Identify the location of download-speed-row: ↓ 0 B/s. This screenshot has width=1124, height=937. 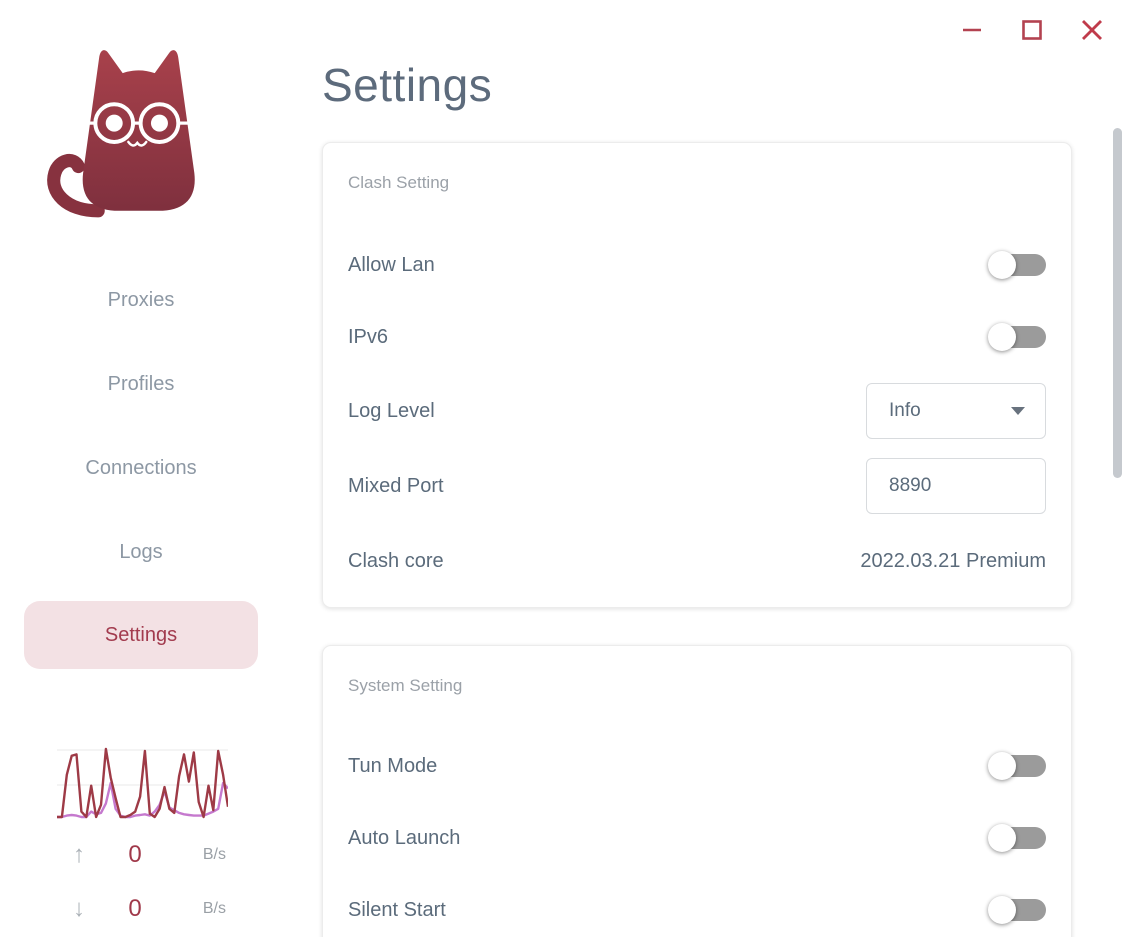
(141, 909).